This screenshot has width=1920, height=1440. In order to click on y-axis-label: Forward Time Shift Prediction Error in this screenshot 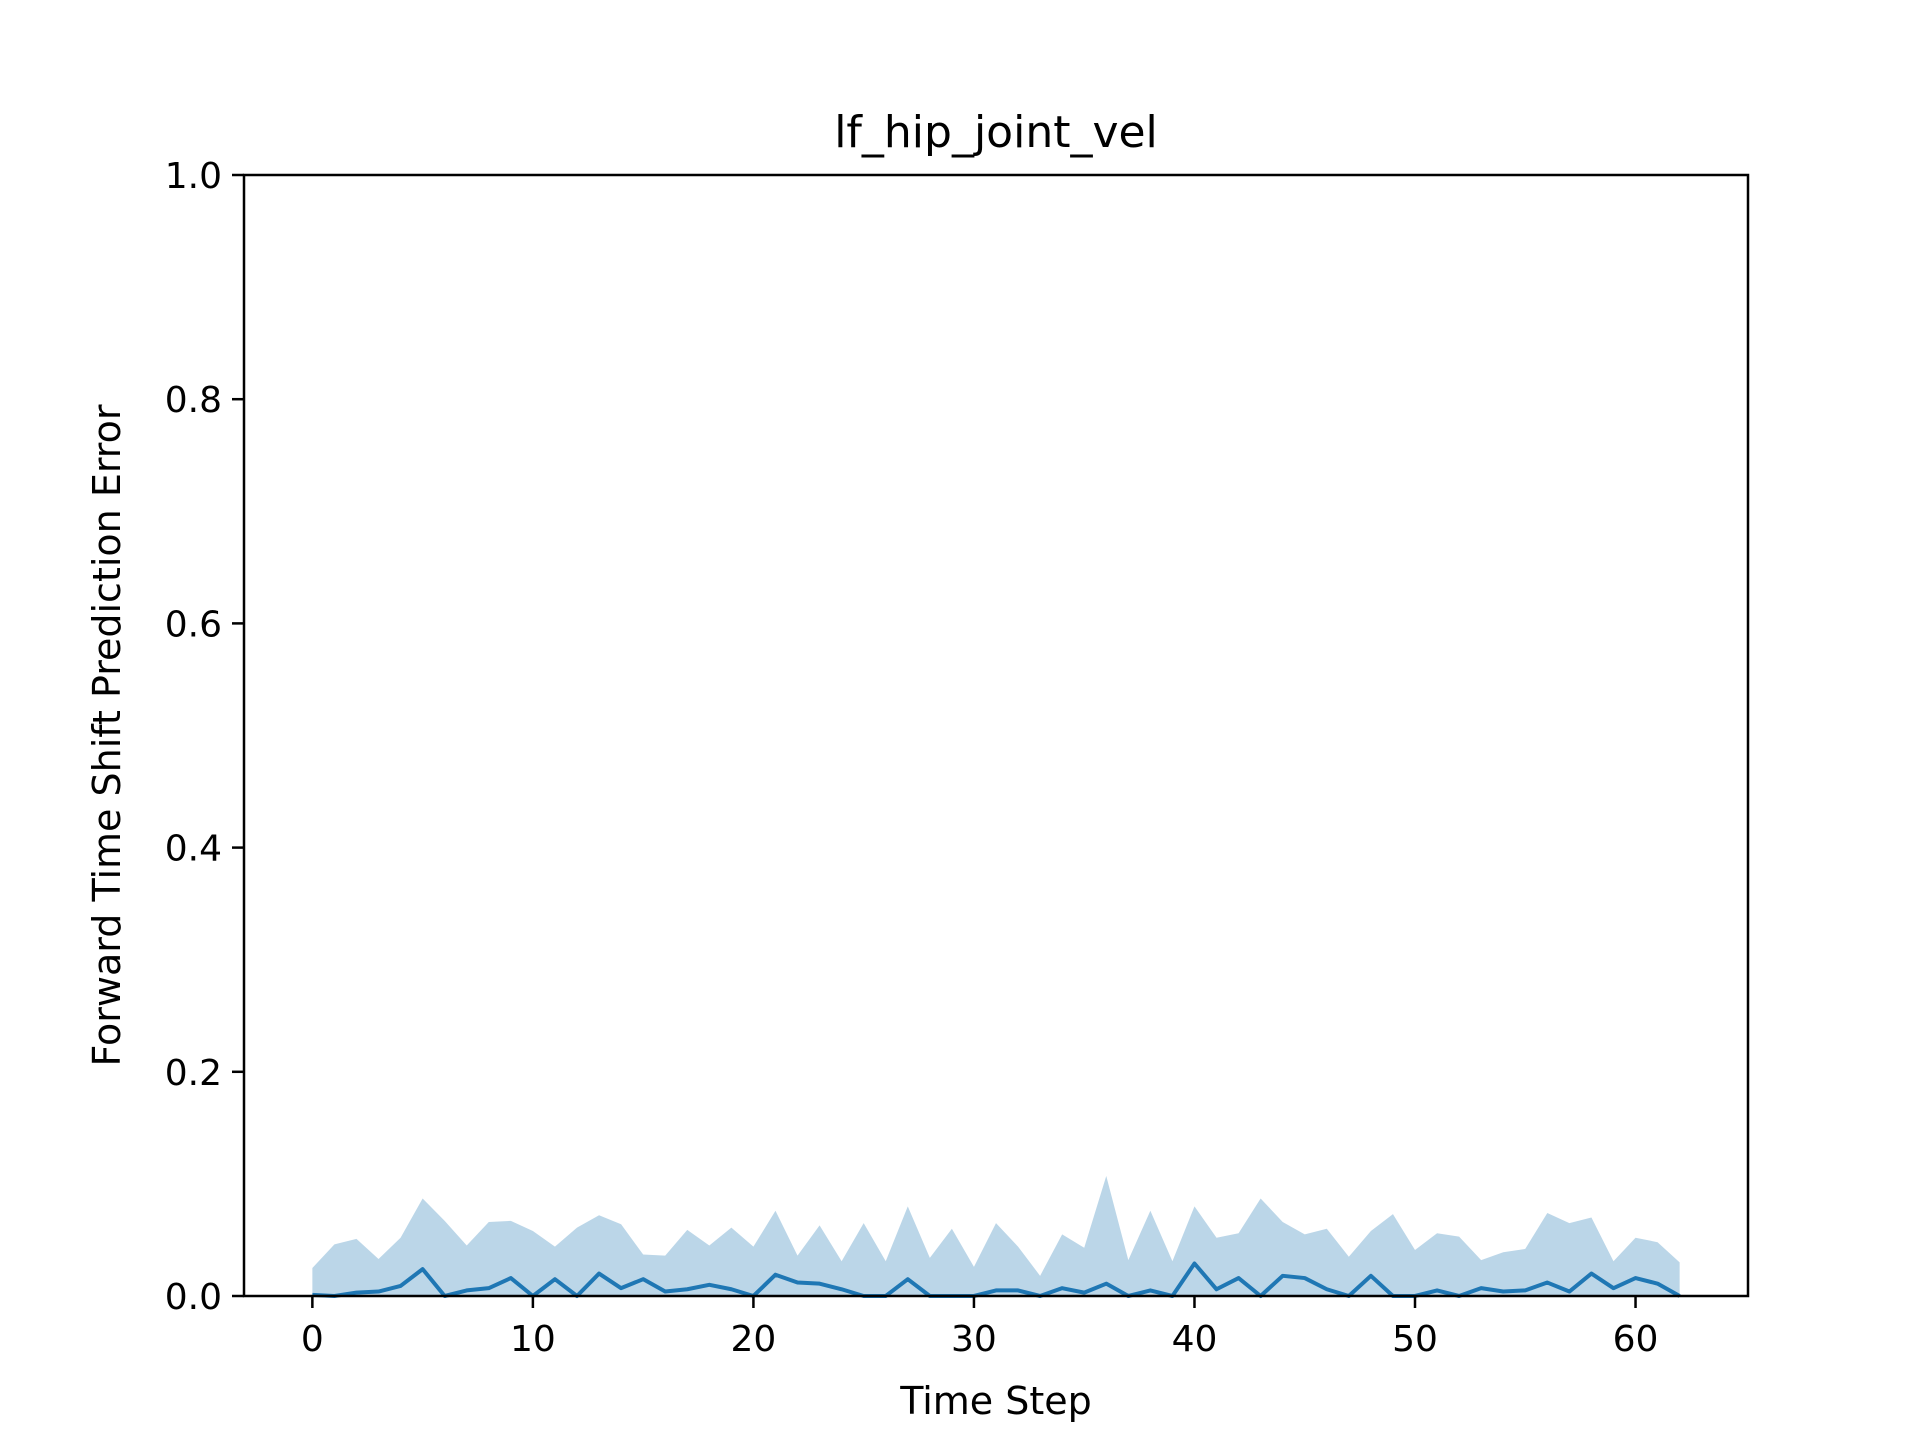, I will do `click(107, 735)`.